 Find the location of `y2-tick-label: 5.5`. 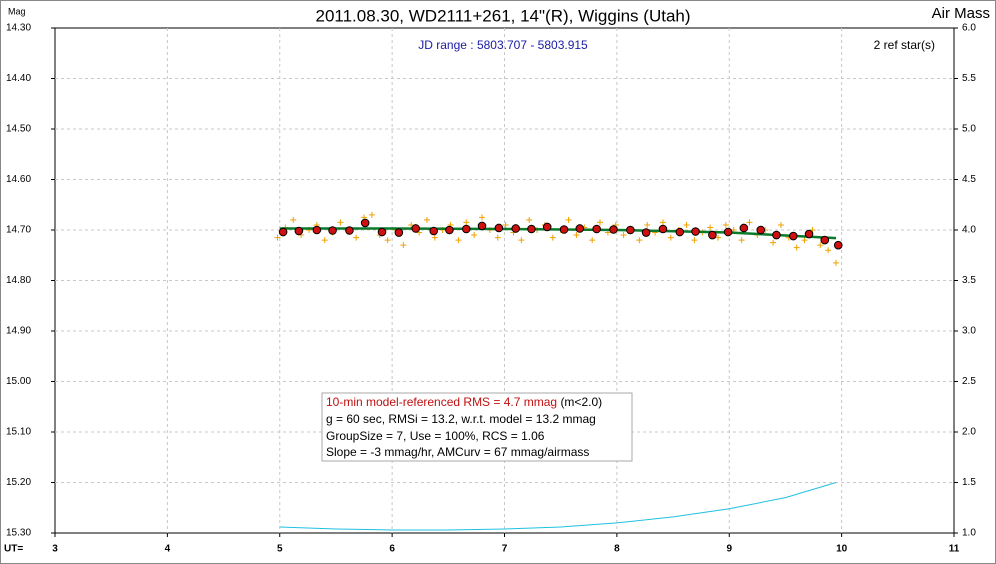

y2-tick-label: 5.5 is located at coordinates (969, 78).